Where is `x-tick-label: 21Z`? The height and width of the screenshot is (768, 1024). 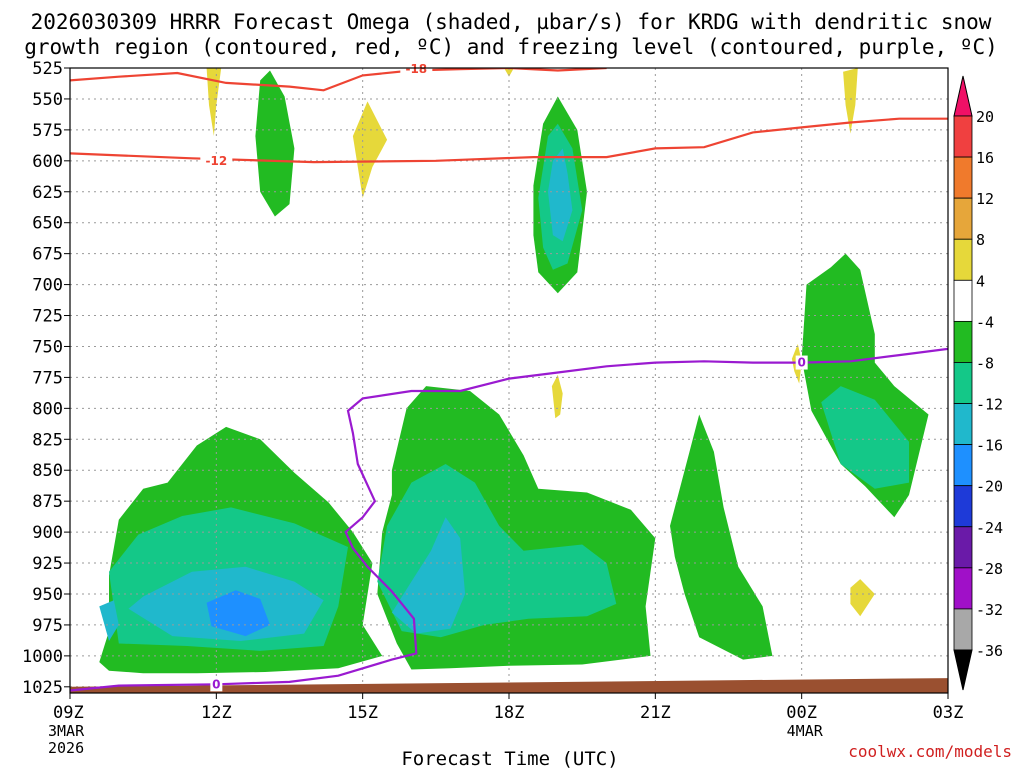
x-tick-label: 21Z is located at coordinates (655, 713).